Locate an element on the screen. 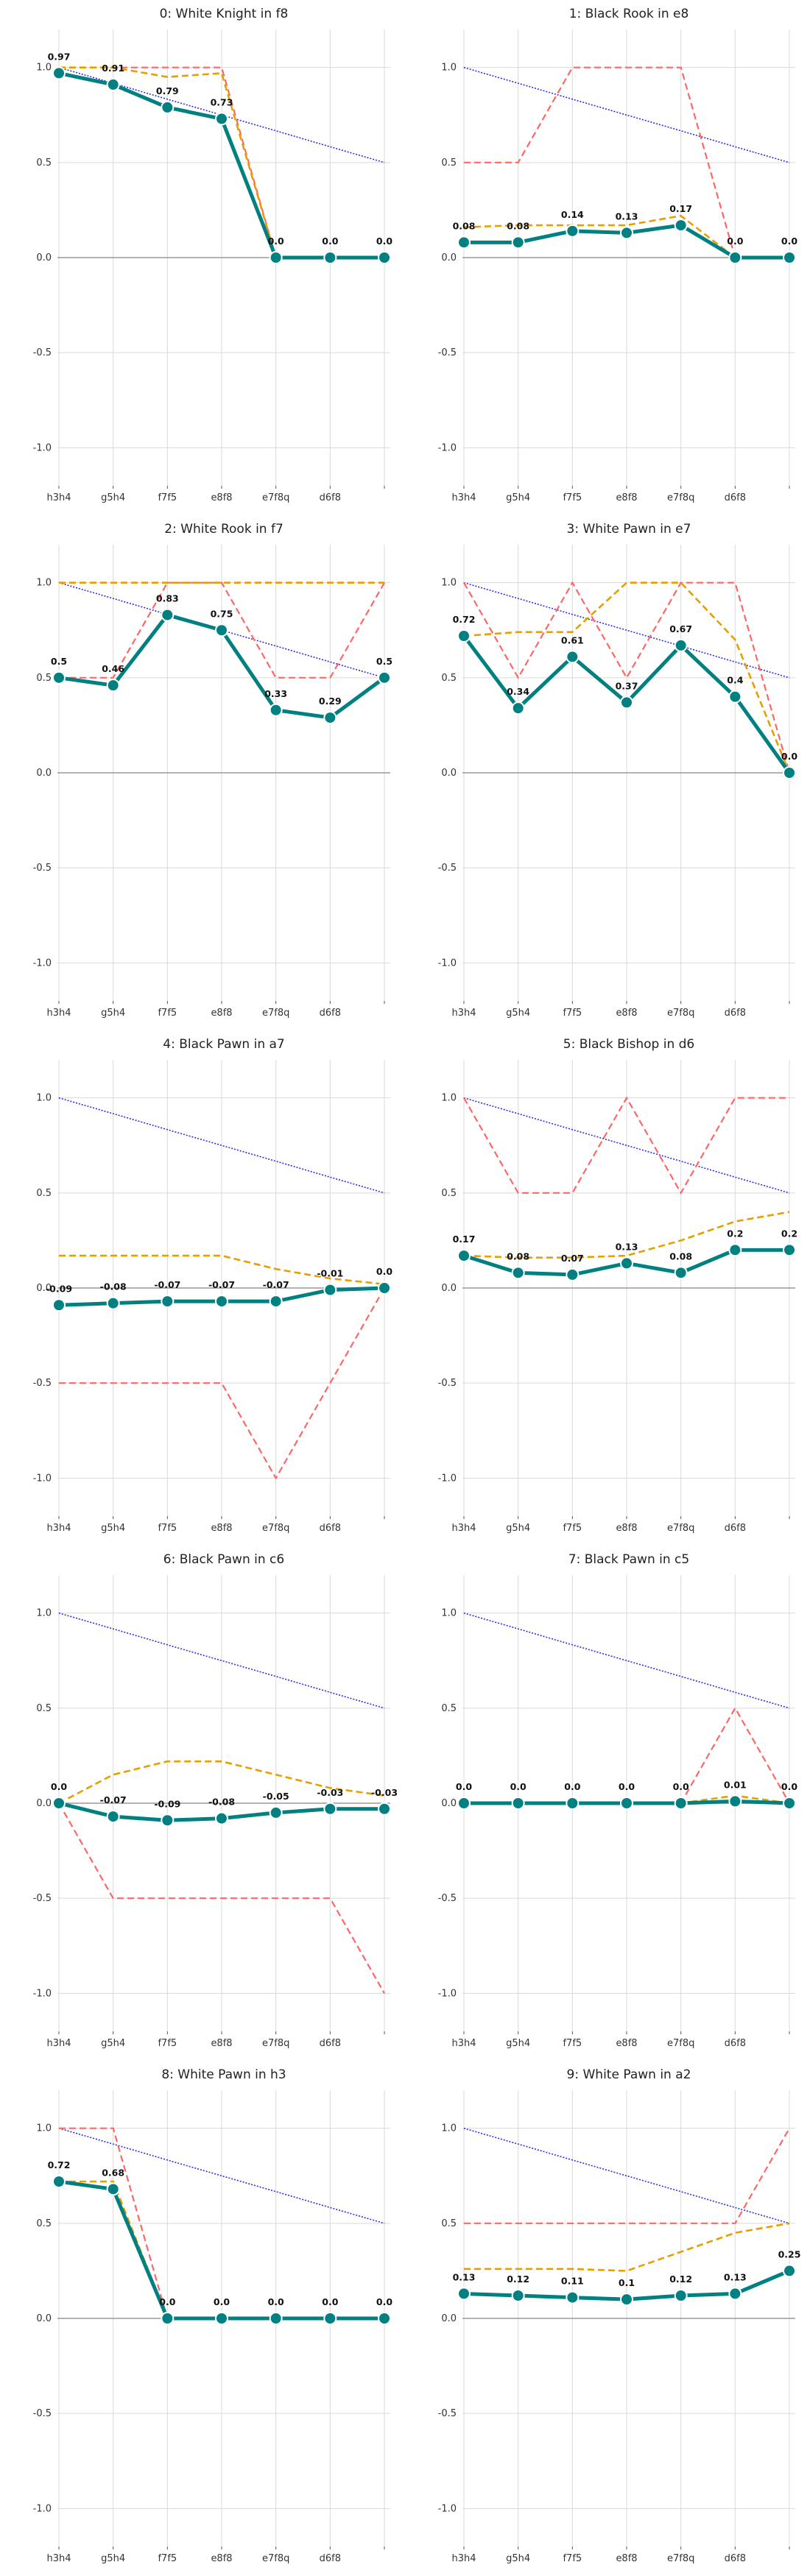 Image resolution: width=810 pixels, height=2576 pixels. chart-title: 6: Black Pawn in c6 is located at coordinates (223, 1559).